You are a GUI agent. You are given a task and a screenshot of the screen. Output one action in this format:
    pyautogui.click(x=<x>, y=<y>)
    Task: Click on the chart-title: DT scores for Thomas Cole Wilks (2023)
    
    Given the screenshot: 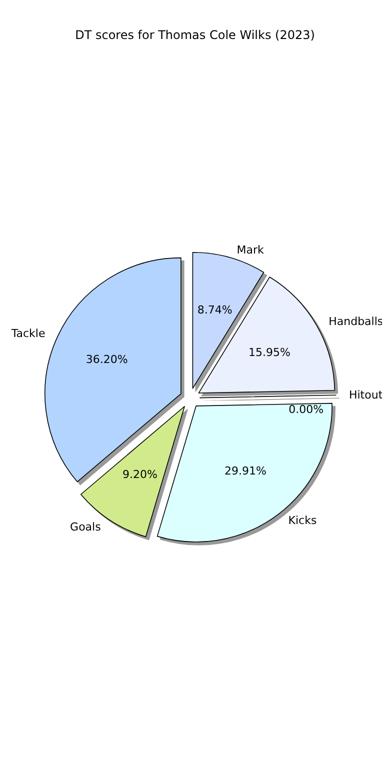 What is the action you would take?
    pyautogui.click(x=195, y=35)
    